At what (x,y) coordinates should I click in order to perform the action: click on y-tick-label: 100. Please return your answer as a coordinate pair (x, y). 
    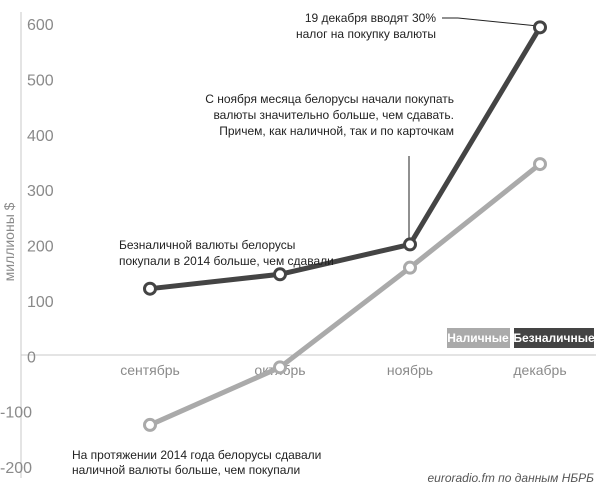
    Looking at the image, I should click on (40, 302).